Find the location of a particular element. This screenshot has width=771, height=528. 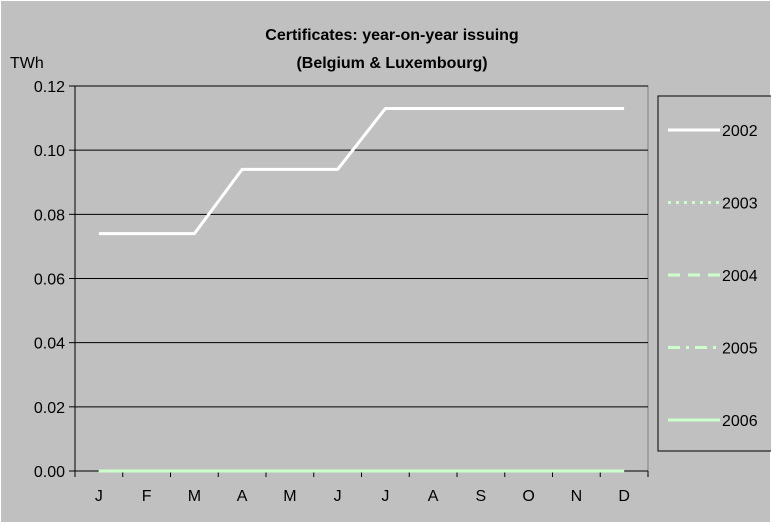

y-tick-label: 0.02 is located at coordinates (49, 408).